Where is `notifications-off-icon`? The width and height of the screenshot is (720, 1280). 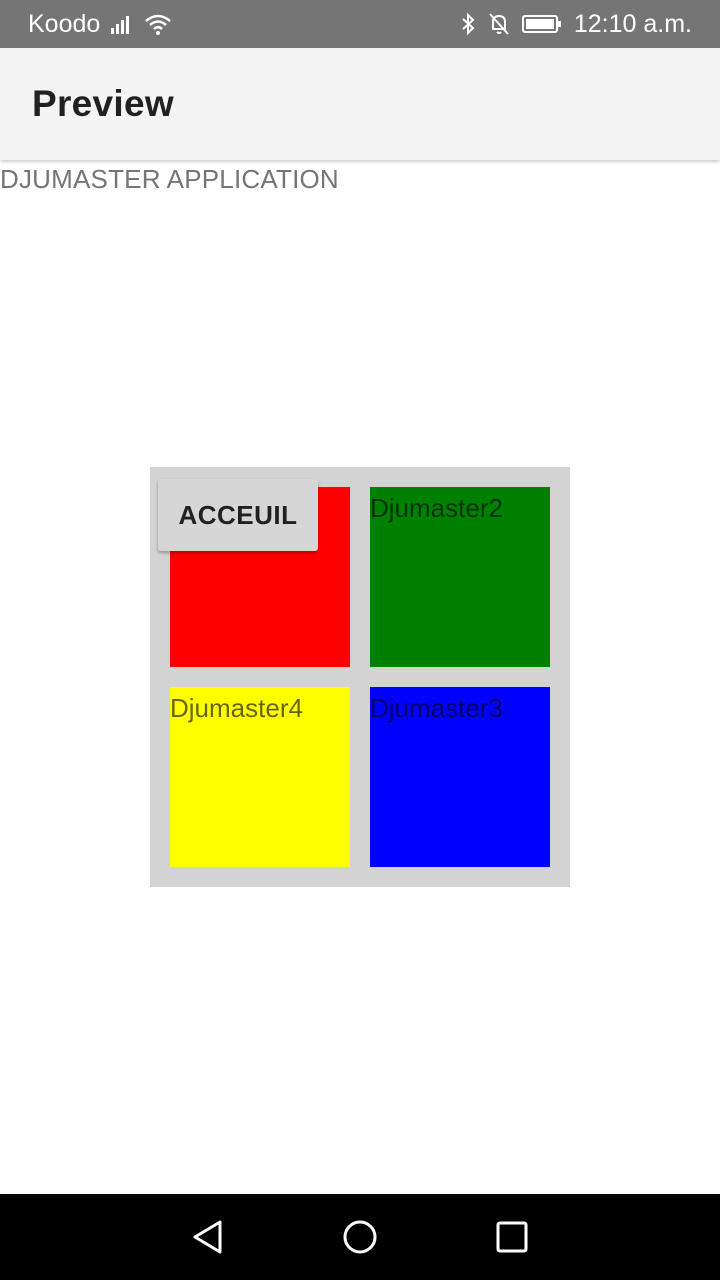 notifications-off-icon is located at coordinates (499, 24).